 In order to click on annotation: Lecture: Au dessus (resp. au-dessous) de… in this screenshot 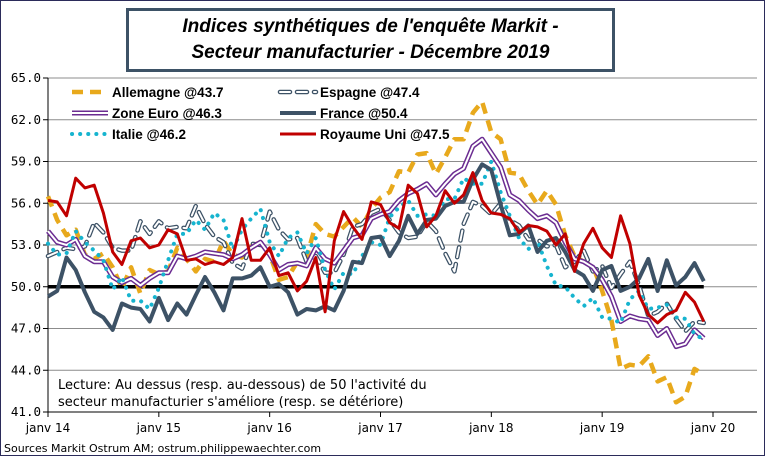, I will do `click(242, 394)`.